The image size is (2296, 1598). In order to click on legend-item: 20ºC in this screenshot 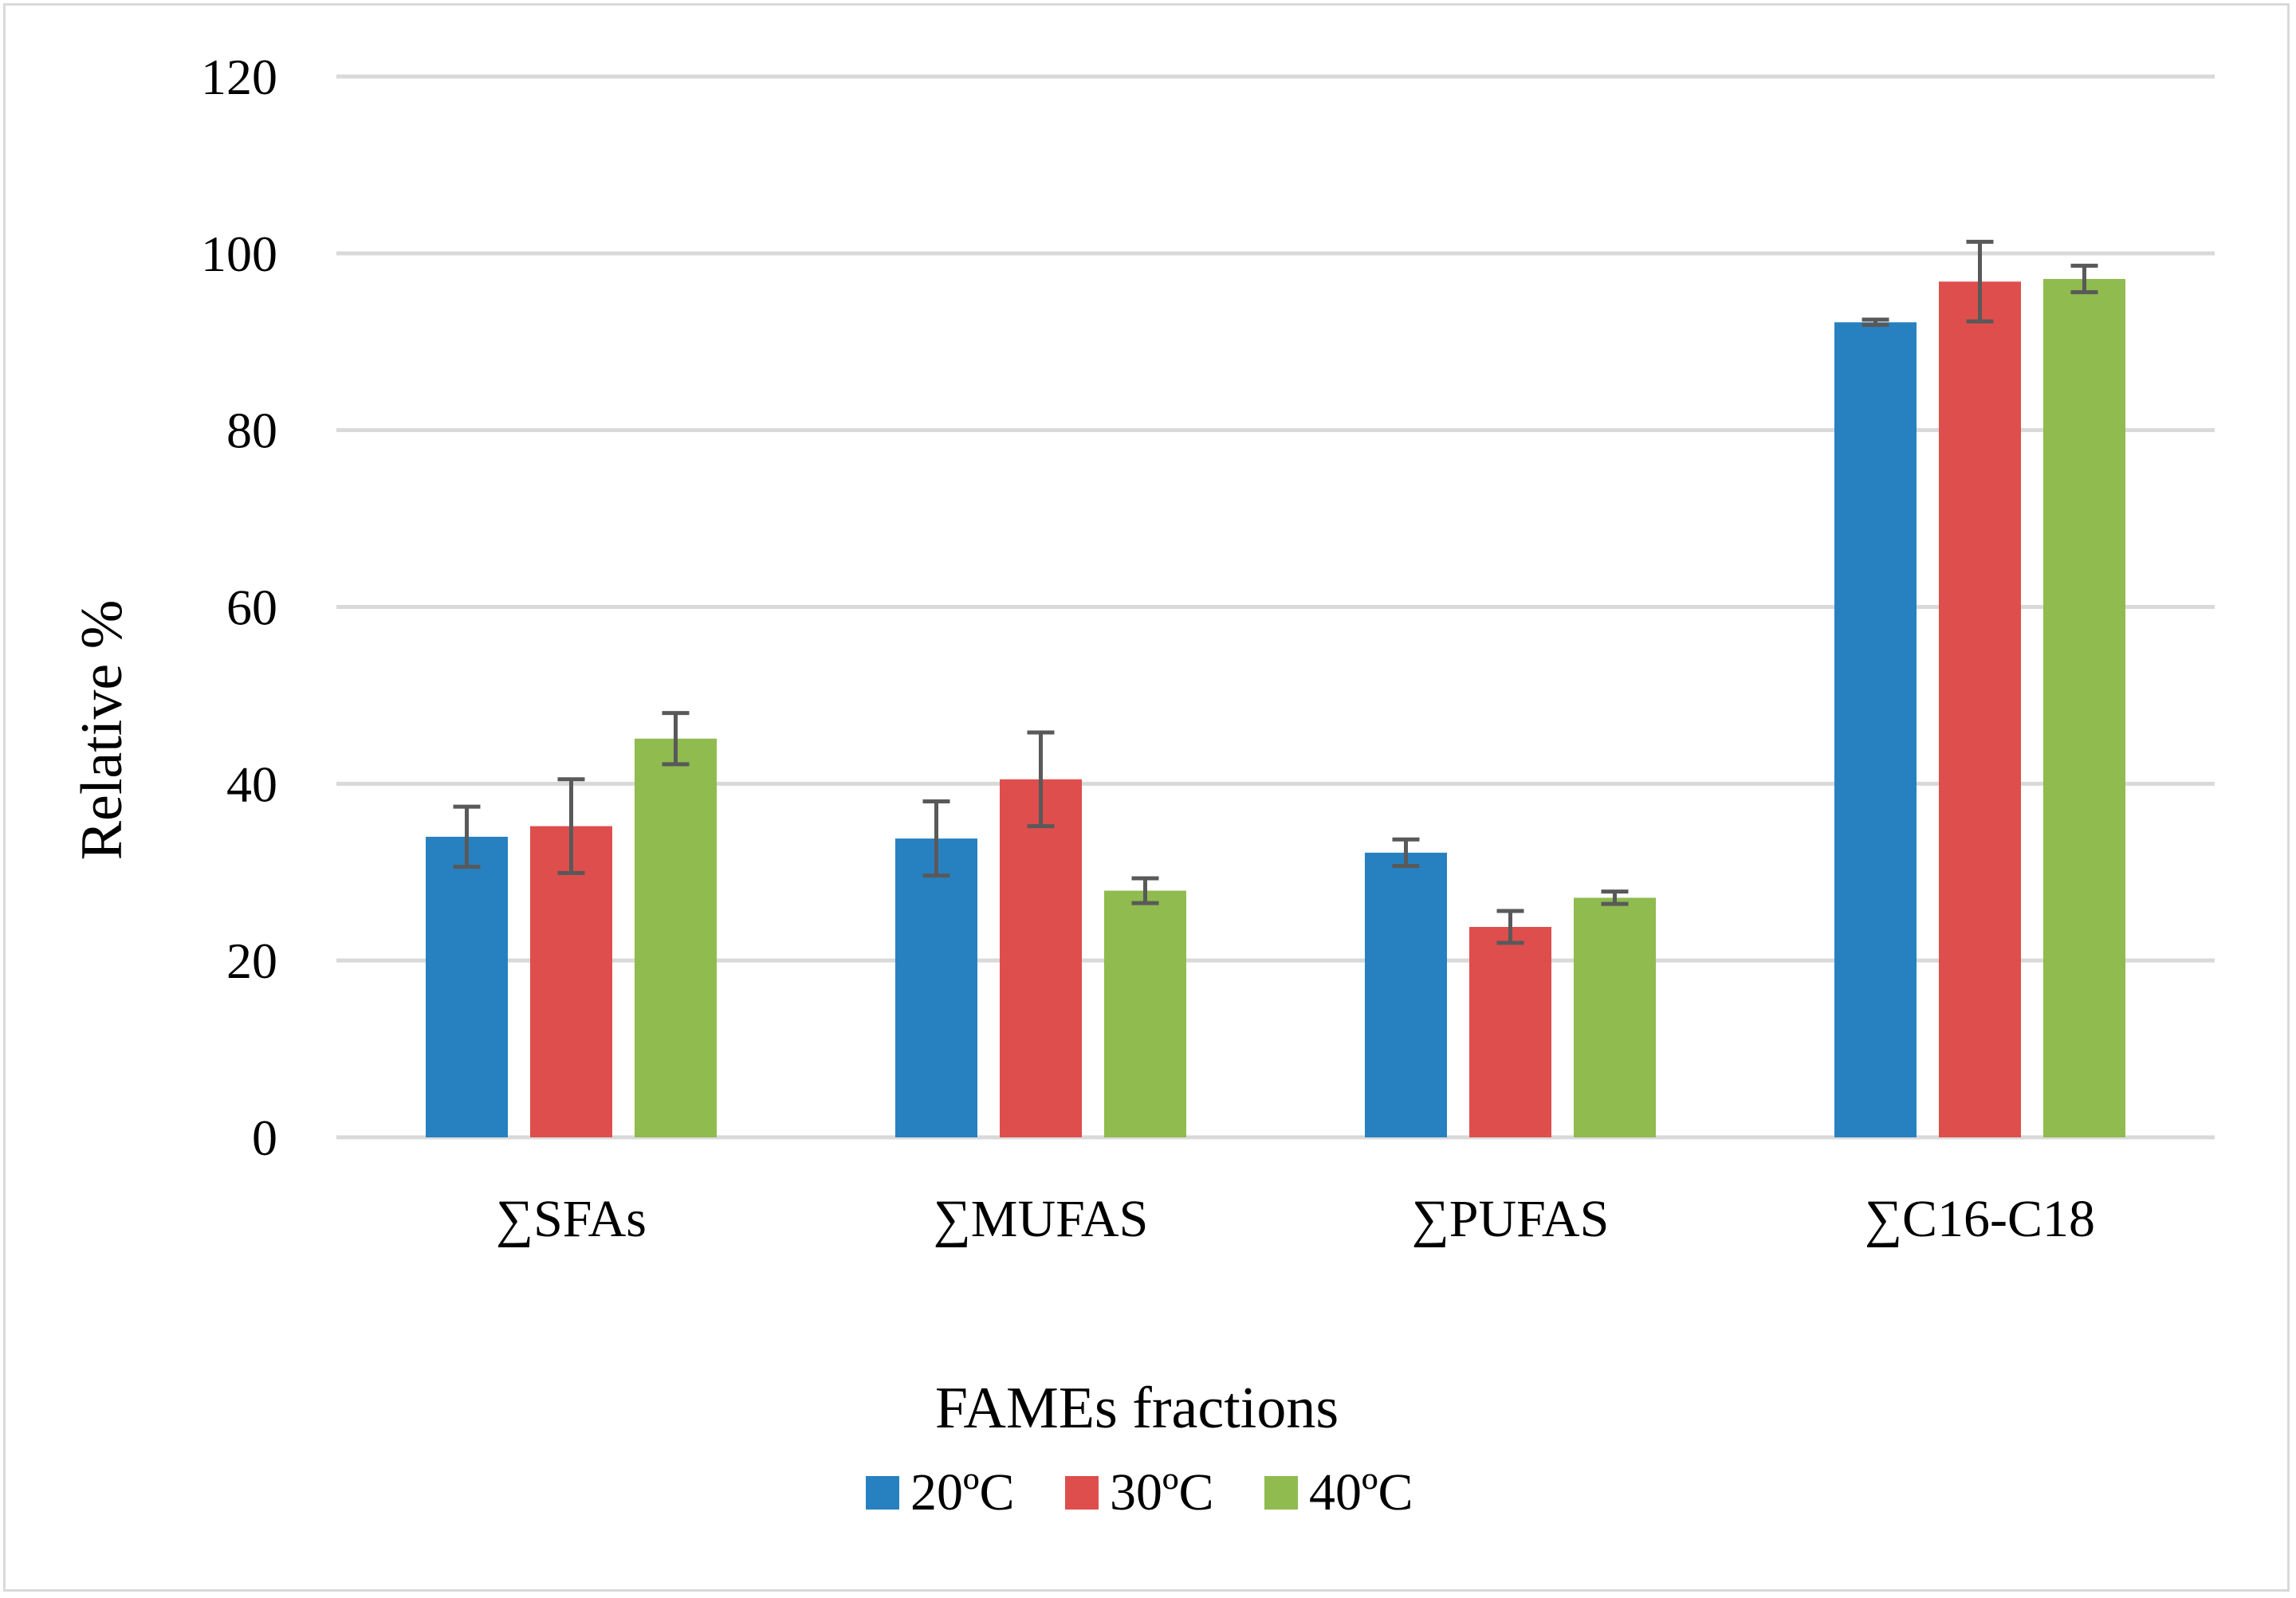, I will do `click(940, 1492)`.